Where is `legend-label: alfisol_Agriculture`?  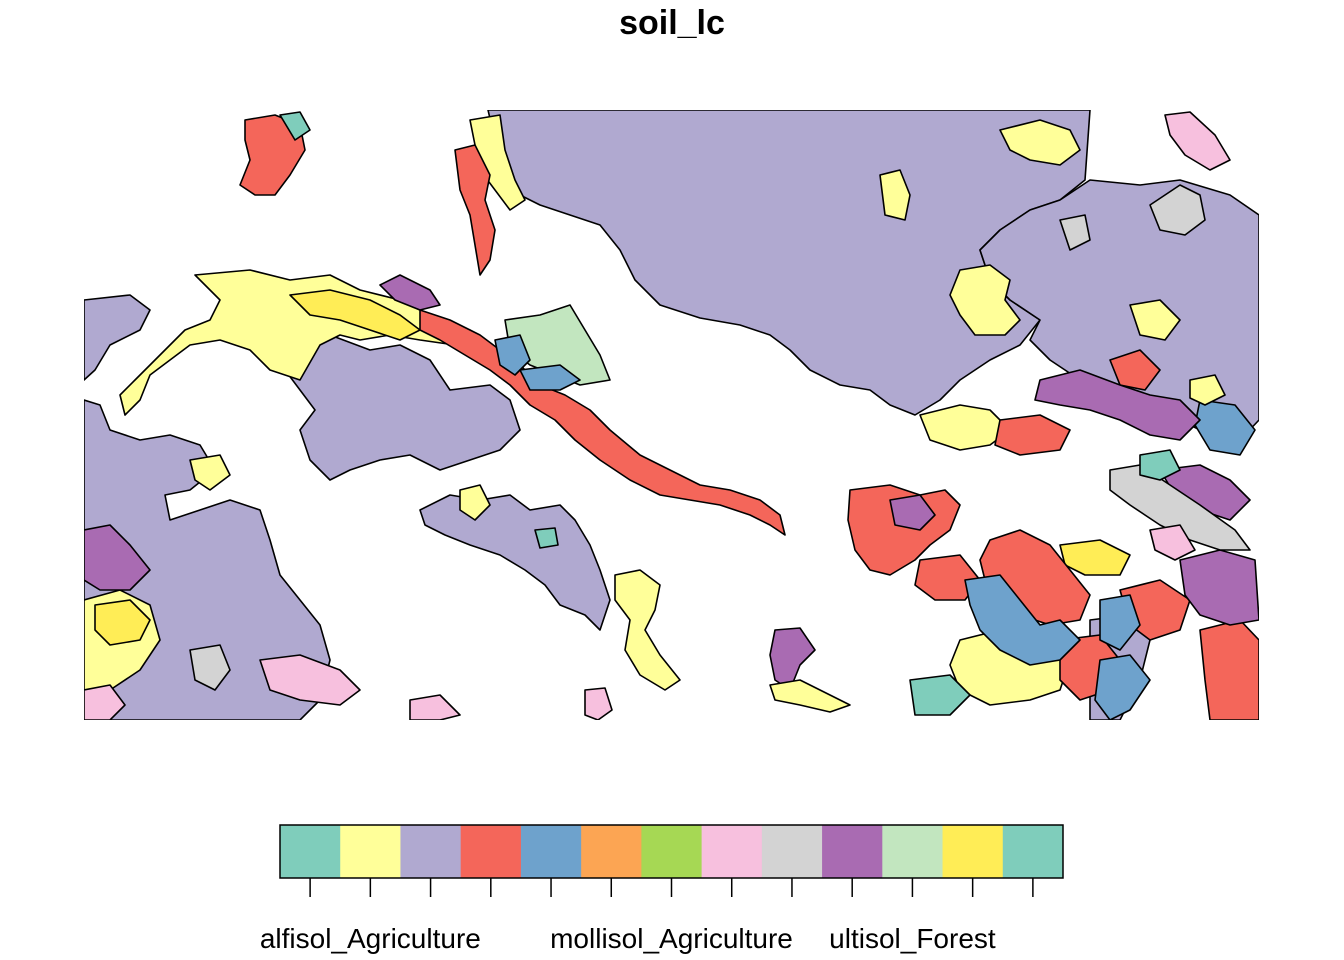
legend-label: alfisol_Agriculture is located at coordinates (370, 938).